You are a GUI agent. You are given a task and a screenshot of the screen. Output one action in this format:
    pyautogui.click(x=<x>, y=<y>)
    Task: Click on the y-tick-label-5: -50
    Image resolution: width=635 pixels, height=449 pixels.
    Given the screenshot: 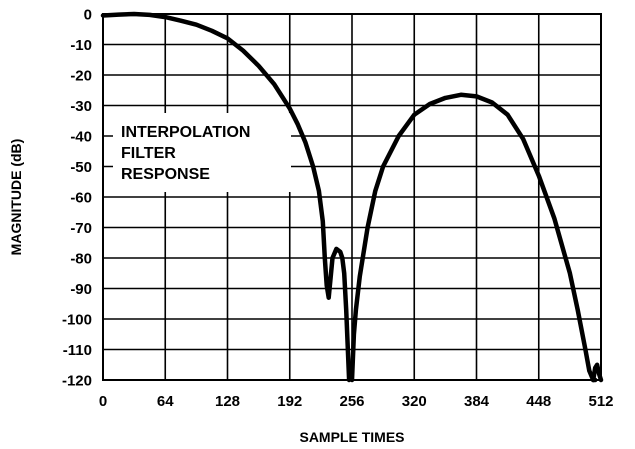 What is the action you would take?
    pyautogui.click(x=81, y=167)
    